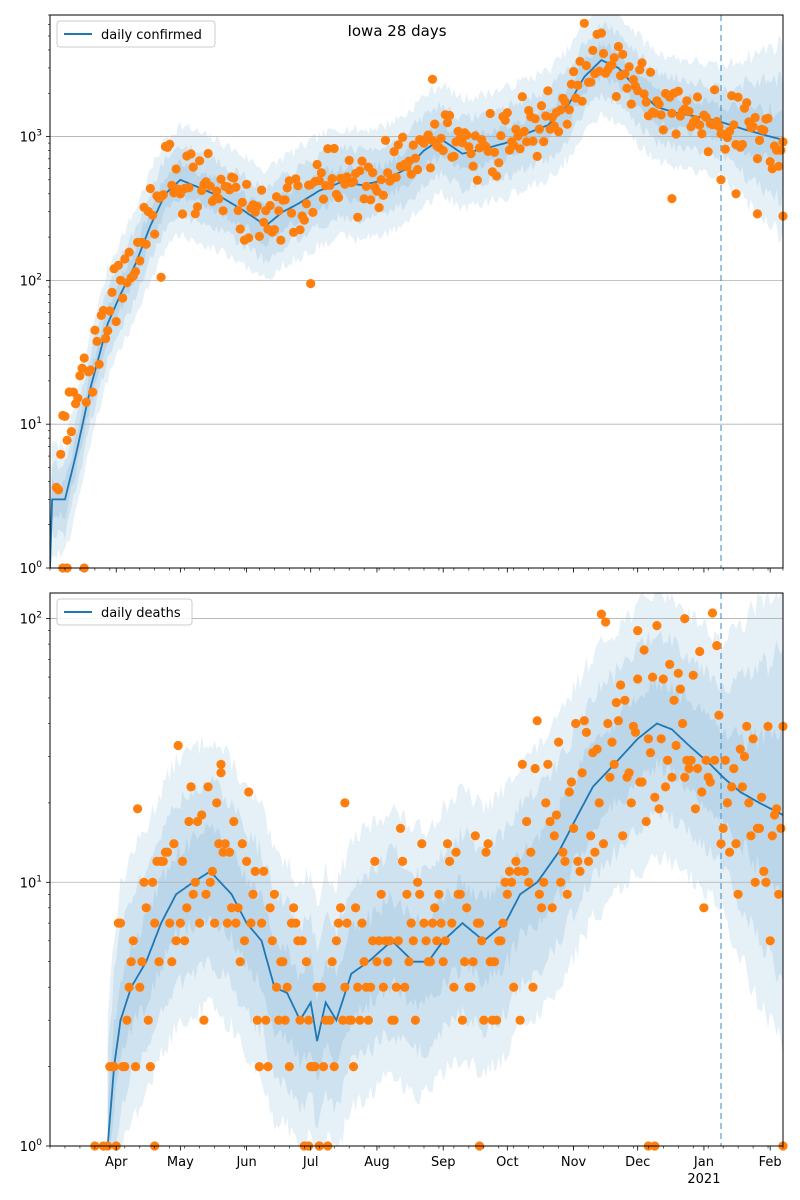 This screenshot has width=800, height=1200. I want to click on x-tick-label: Jul, so click(310, 1162).